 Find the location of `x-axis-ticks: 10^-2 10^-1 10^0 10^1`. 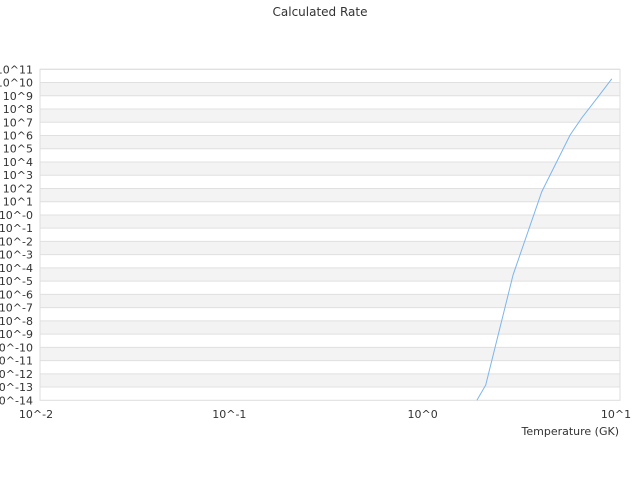

x-axis-ticks: 10^-2 10^-1 10^0 10^1 is located at coordinates (325, 414).